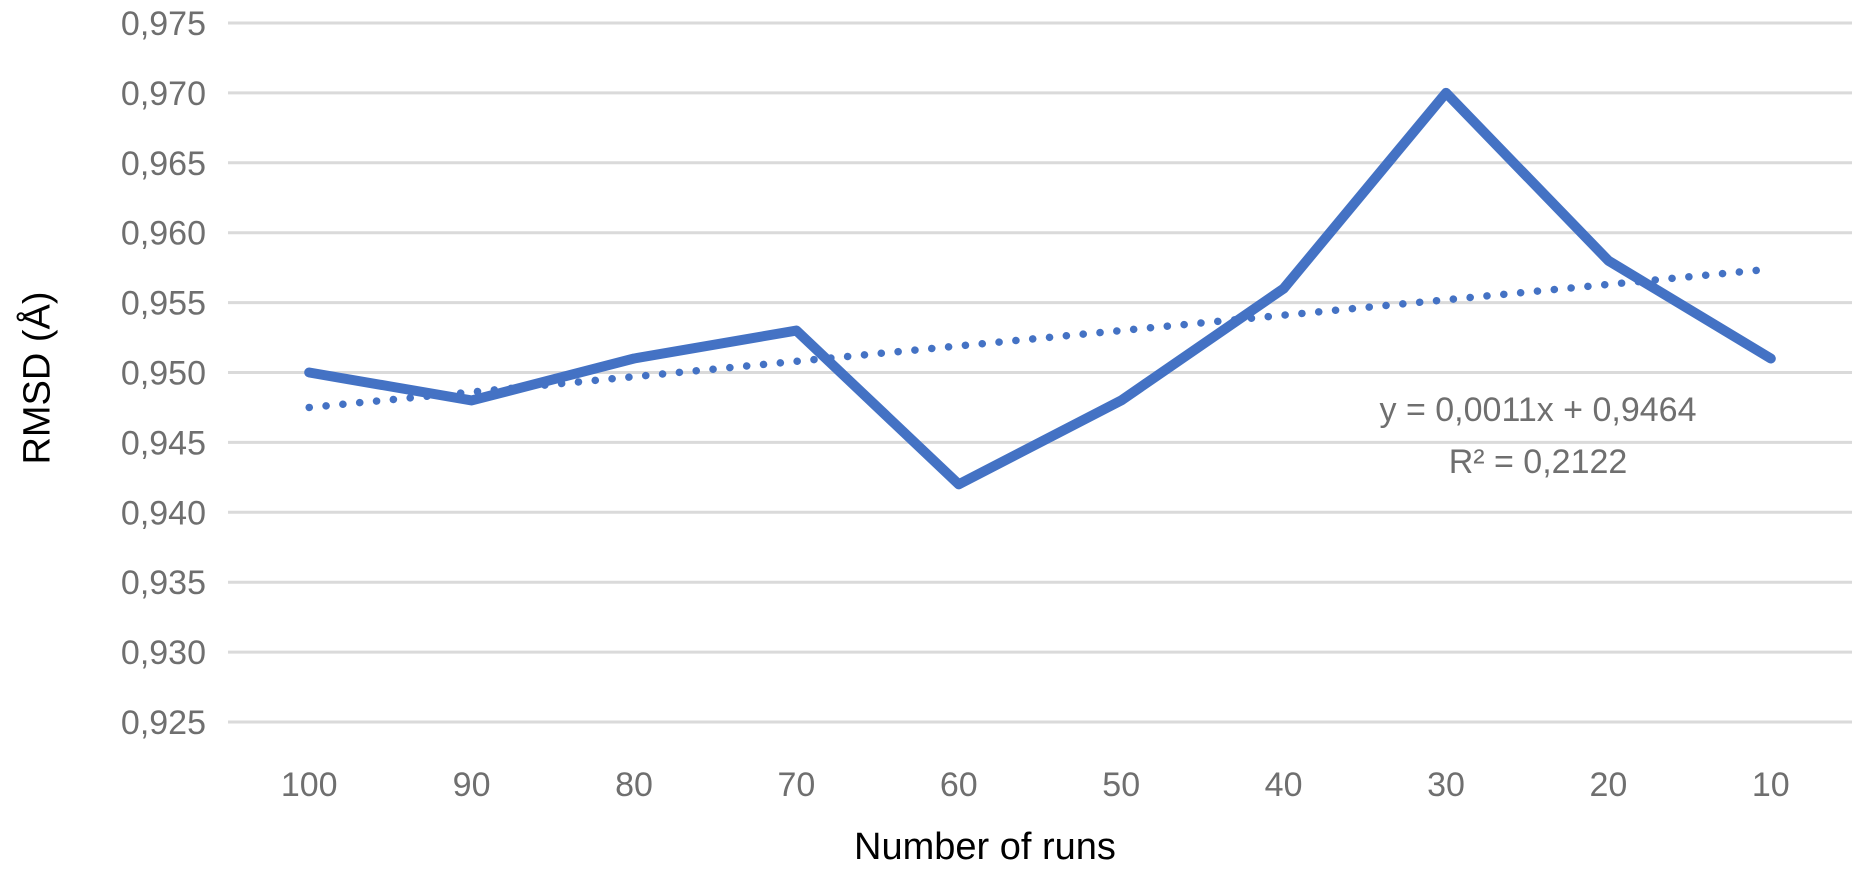 This screenshot has height=875, width=1860. Describe the element at coordinates (1771, 785) in the screenshot. I see `x-tick-label: 10` at that location.